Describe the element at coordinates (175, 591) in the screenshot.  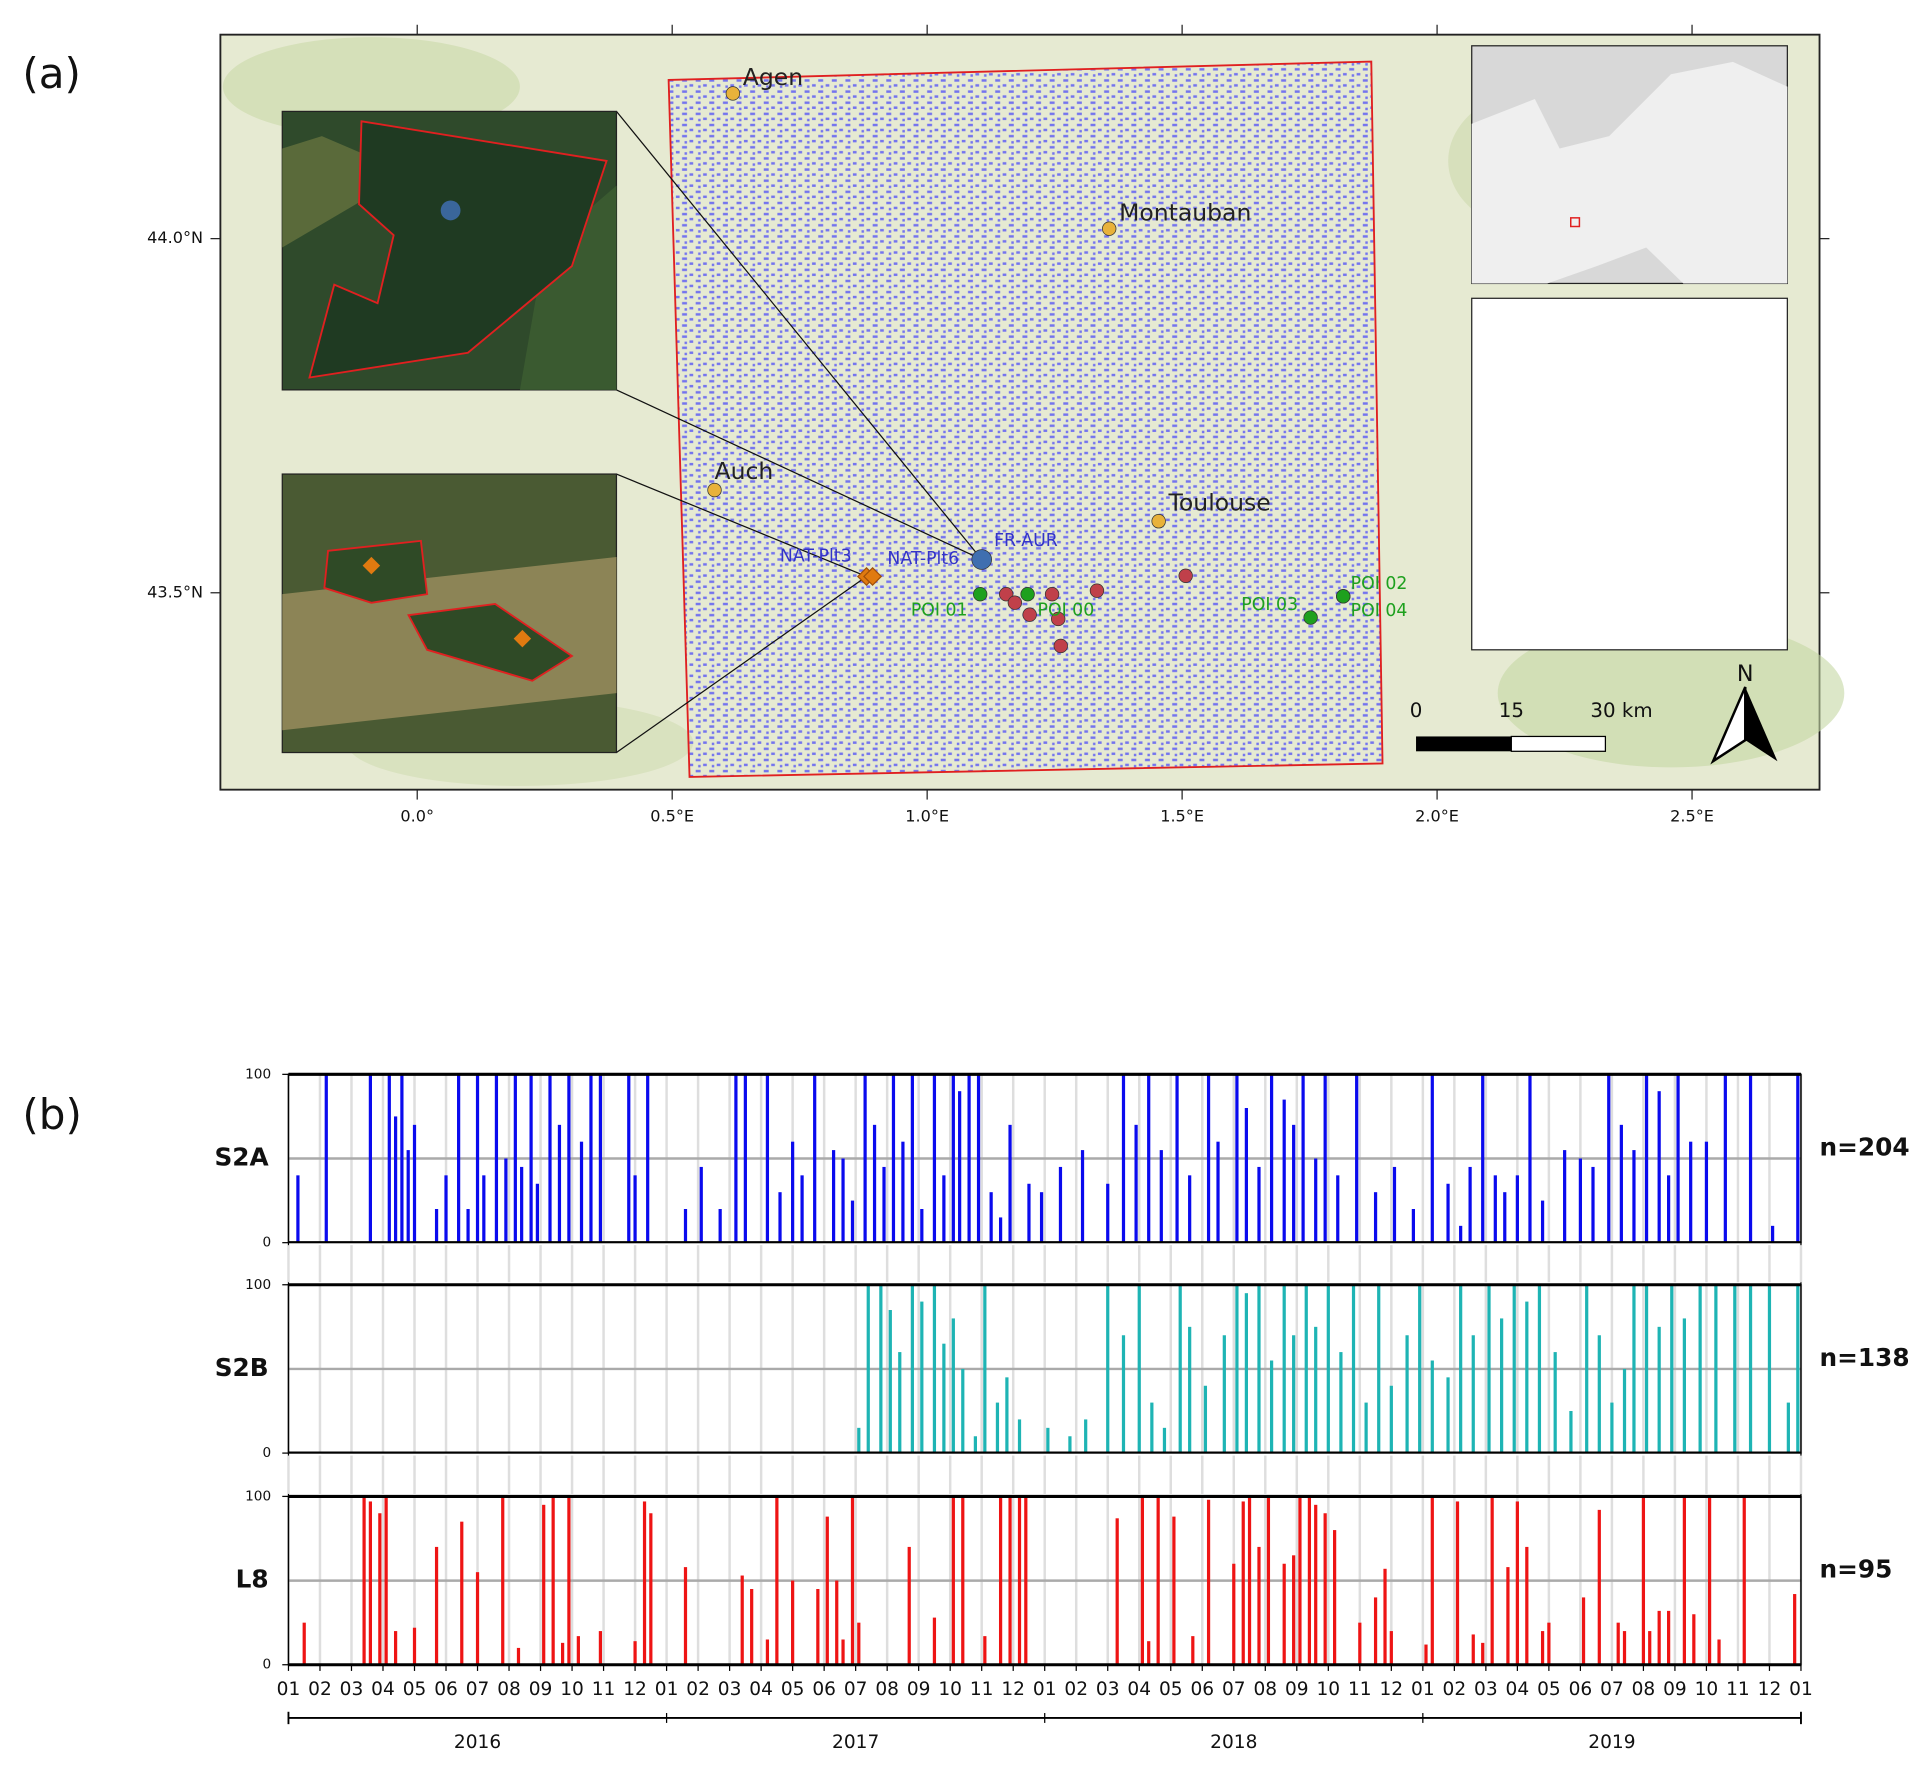
I see `lat-tick-label: 43.5°N` at that location.